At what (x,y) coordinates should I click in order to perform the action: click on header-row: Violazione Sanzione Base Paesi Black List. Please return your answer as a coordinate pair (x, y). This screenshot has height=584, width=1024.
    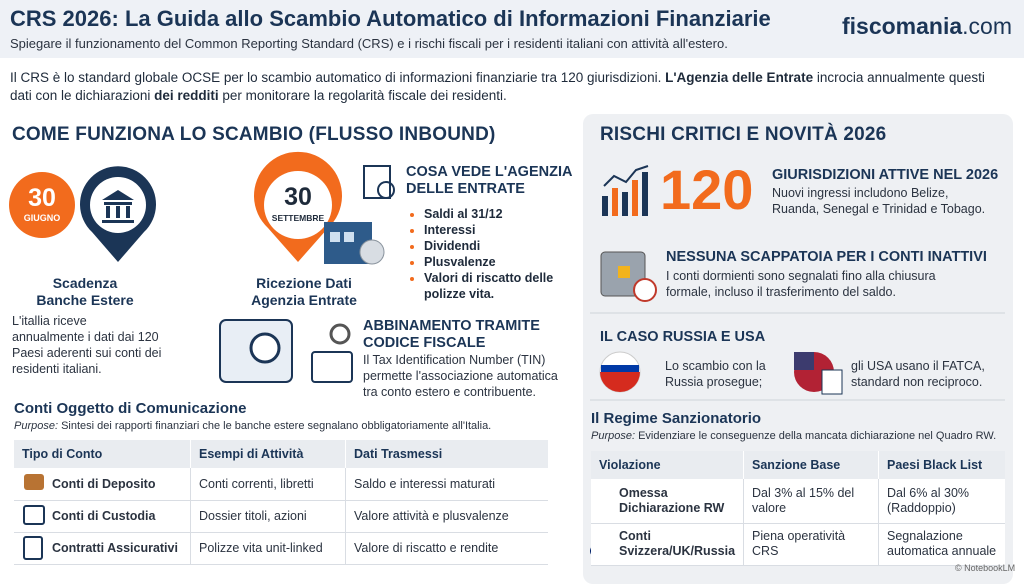
    Looking at the image, I should click on (798, 465).